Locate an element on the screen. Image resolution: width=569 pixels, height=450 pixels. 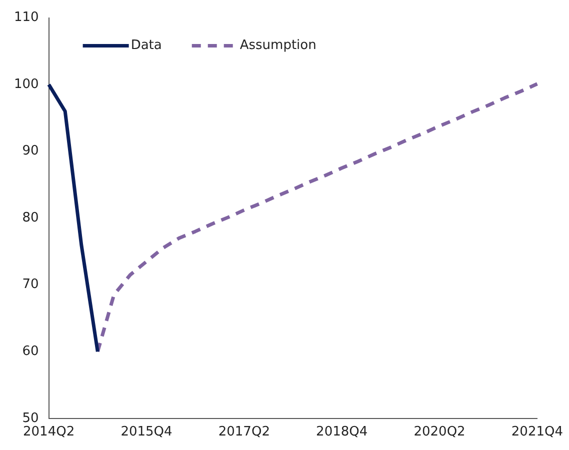
y-tick-label: 110 is located at coordinates (26, 18).